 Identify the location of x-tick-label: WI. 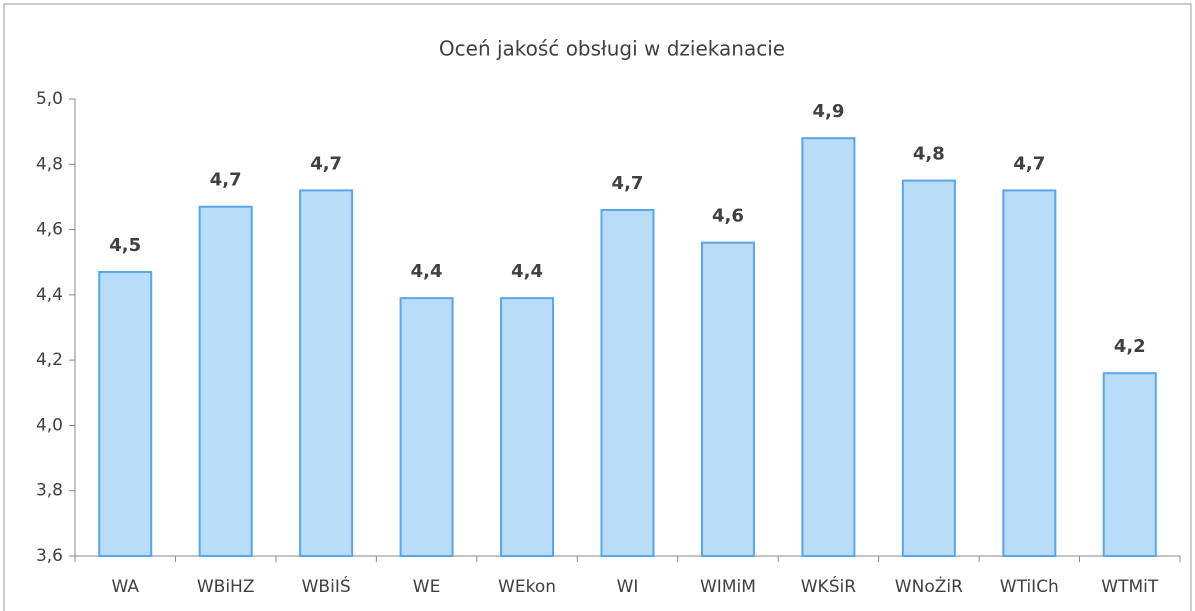
(628, 587).